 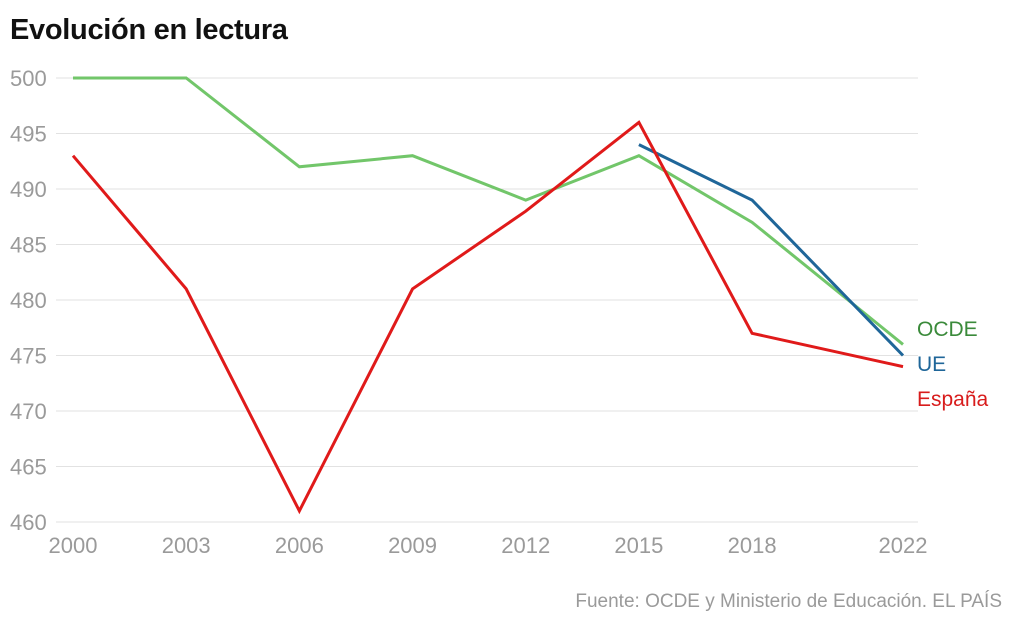 I want to click on series-labels: OCDE UE España, so click(x=953, y=364).